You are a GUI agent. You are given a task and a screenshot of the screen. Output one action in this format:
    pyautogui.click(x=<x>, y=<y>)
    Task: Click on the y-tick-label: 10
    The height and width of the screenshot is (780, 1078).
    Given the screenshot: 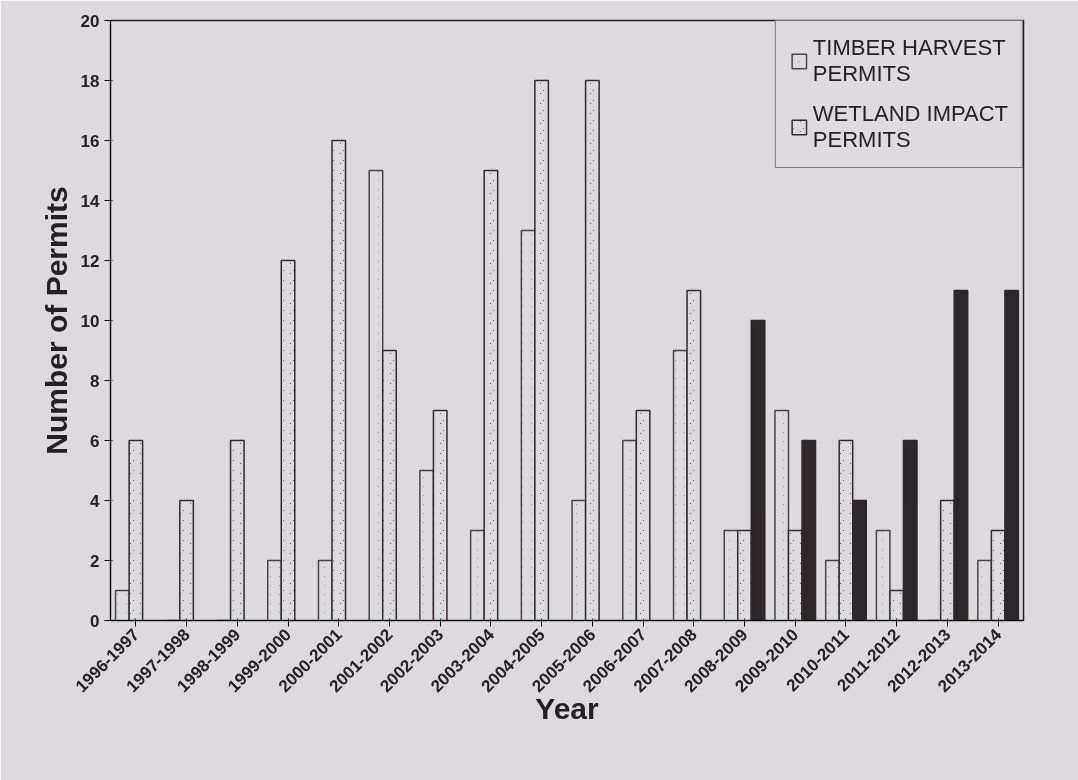 What is the action you would take?
    pyautogui.click(x=90, y=321)
    